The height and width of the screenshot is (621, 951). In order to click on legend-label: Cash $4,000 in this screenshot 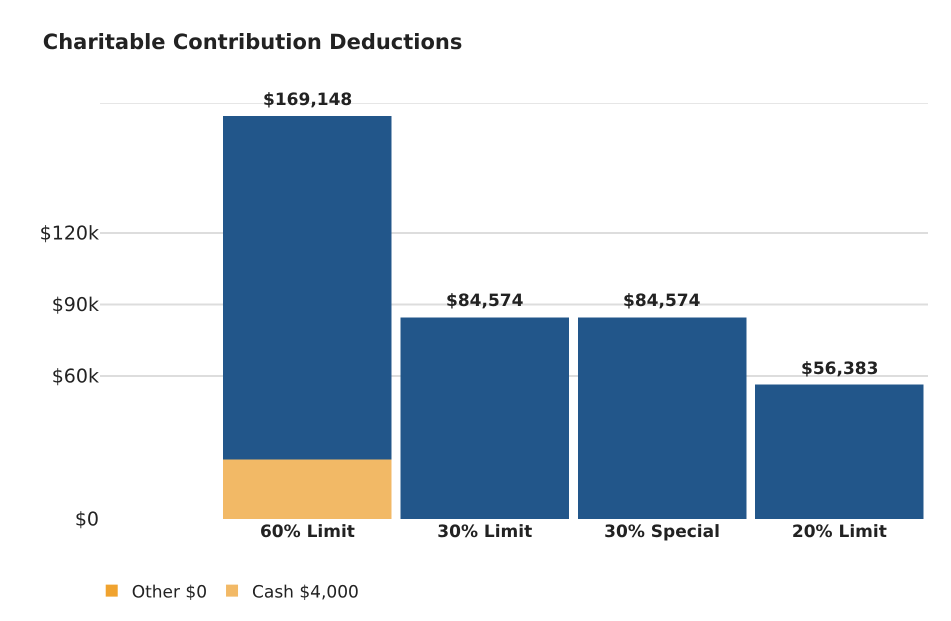, I will do `click(305, 592)`.